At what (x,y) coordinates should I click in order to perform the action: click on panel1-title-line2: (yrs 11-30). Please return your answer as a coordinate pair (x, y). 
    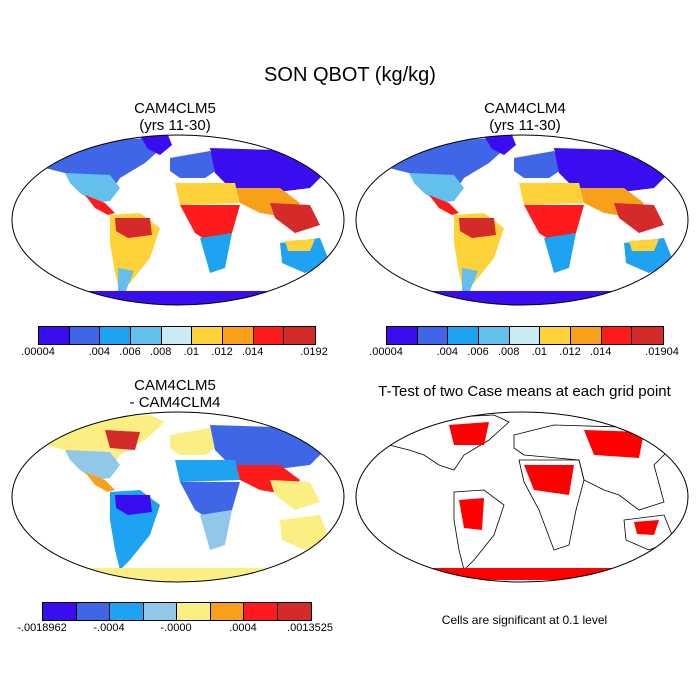
    Looking at the image, I should click on (175, 125).